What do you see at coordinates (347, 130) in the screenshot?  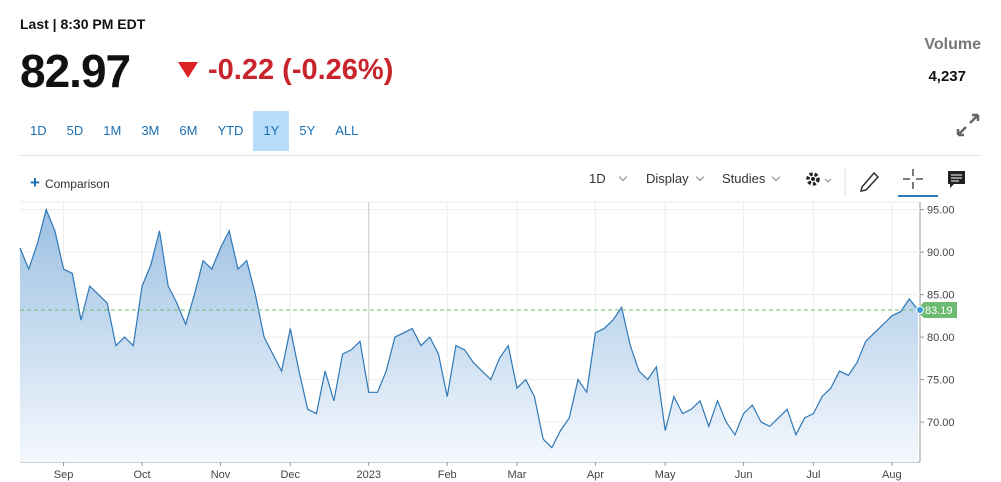 I see `range-button: ALL` at bounding box center [347, 130].